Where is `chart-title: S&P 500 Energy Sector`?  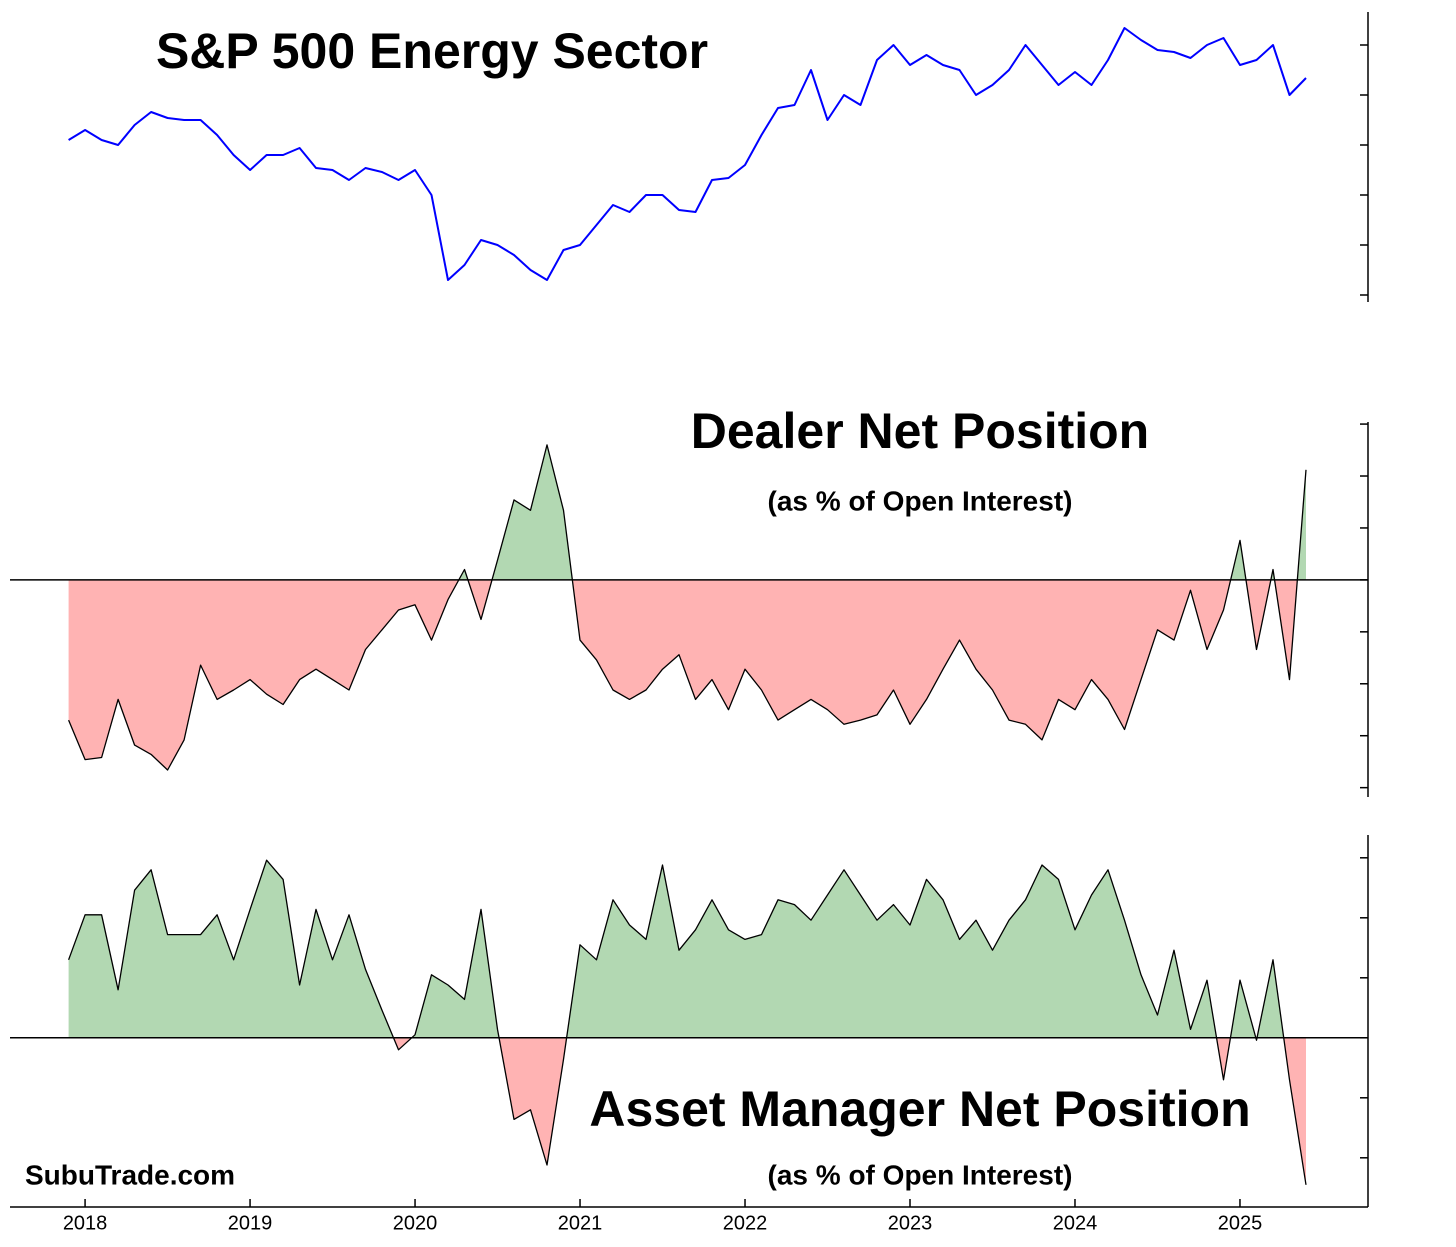 chart-title: S&P 500 Energy Sector is located at coordinates (432, 51).